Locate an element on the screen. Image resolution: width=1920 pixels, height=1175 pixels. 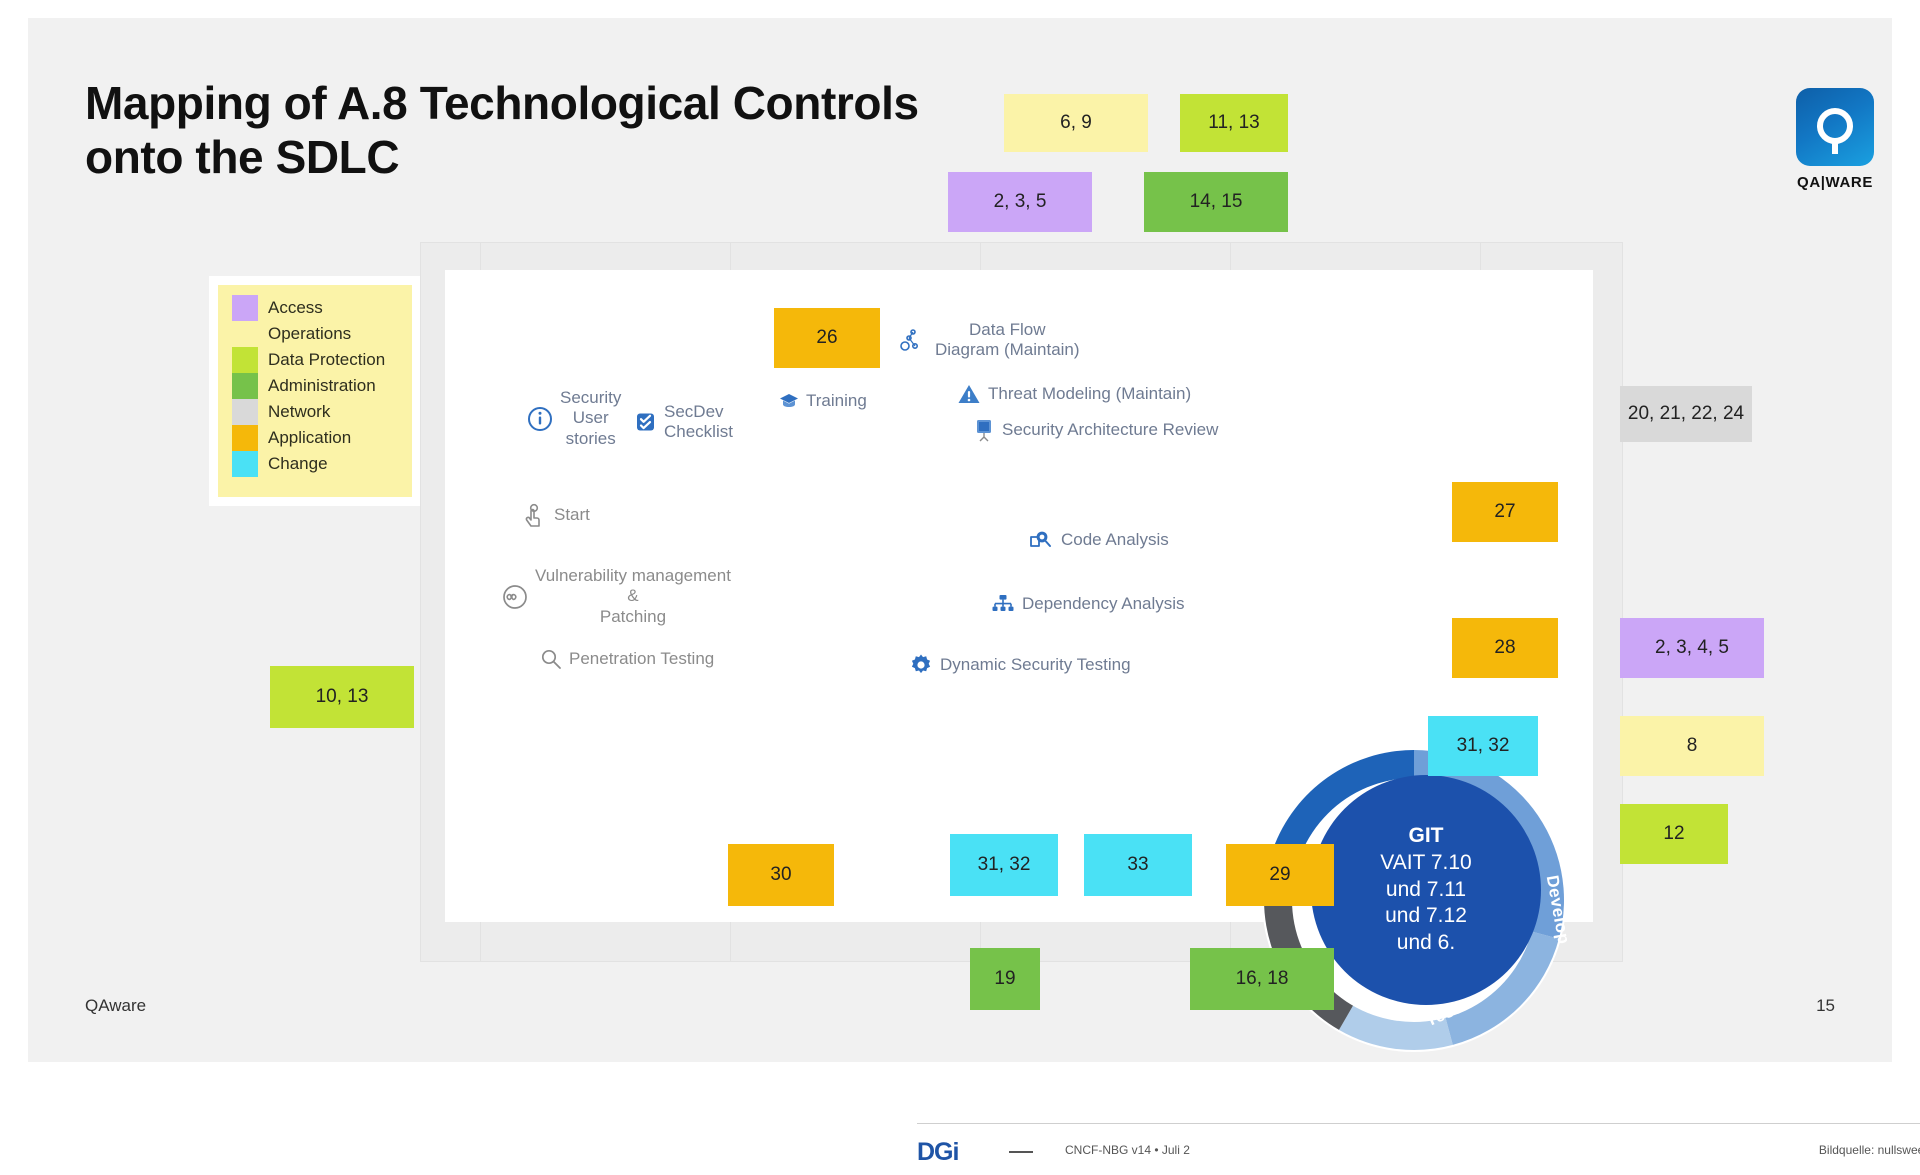
label-penetration-testing: Penetration Testing is located at coordinates (627, 659).